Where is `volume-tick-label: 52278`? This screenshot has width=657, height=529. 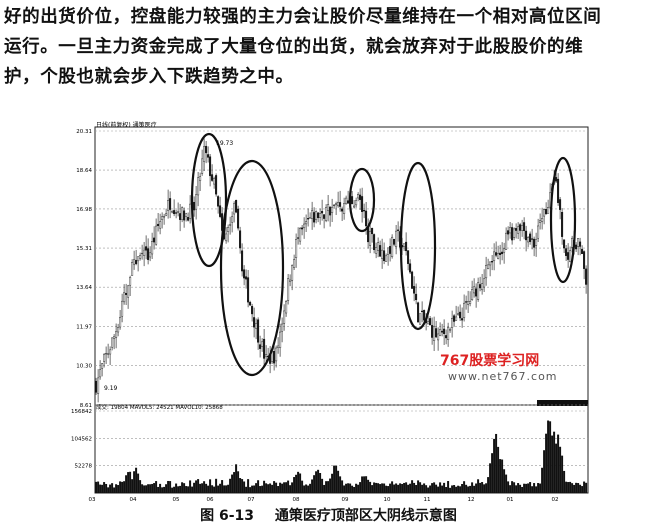
volume-tick-label: 52278 is located at coordinates (84, 467).